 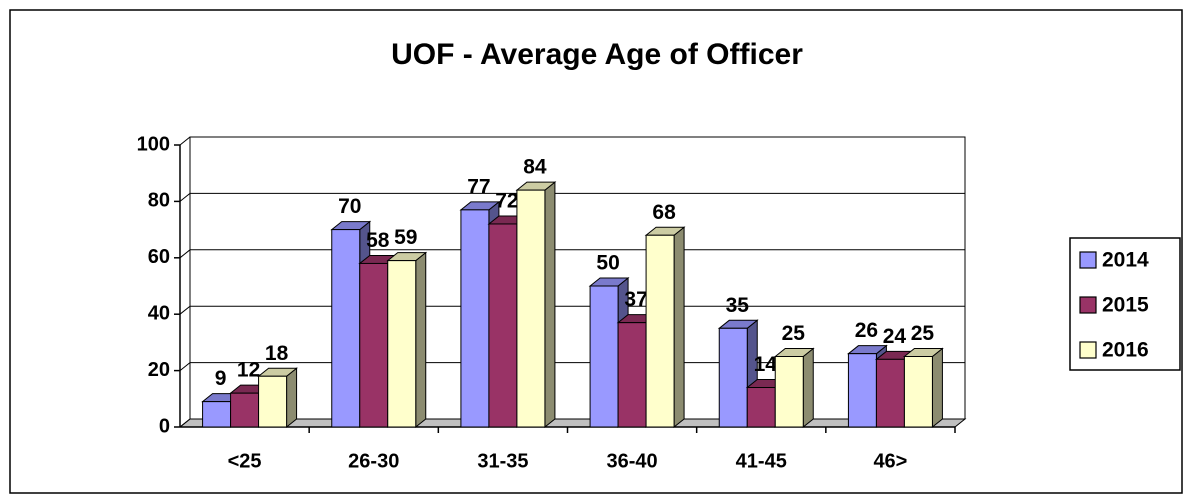 What do you see at coordinates (866, 330) in the screenshot?
I see `data-label: 26` at bounding box center [866, 330].